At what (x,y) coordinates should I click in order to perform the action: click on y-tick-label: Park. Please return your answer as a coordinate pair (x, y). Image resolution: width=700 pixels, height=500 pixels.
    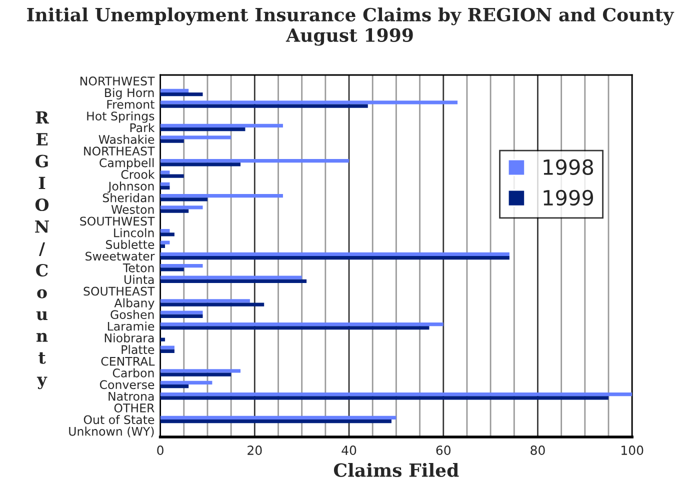
    Looking at the image, I should click on (142, 127).